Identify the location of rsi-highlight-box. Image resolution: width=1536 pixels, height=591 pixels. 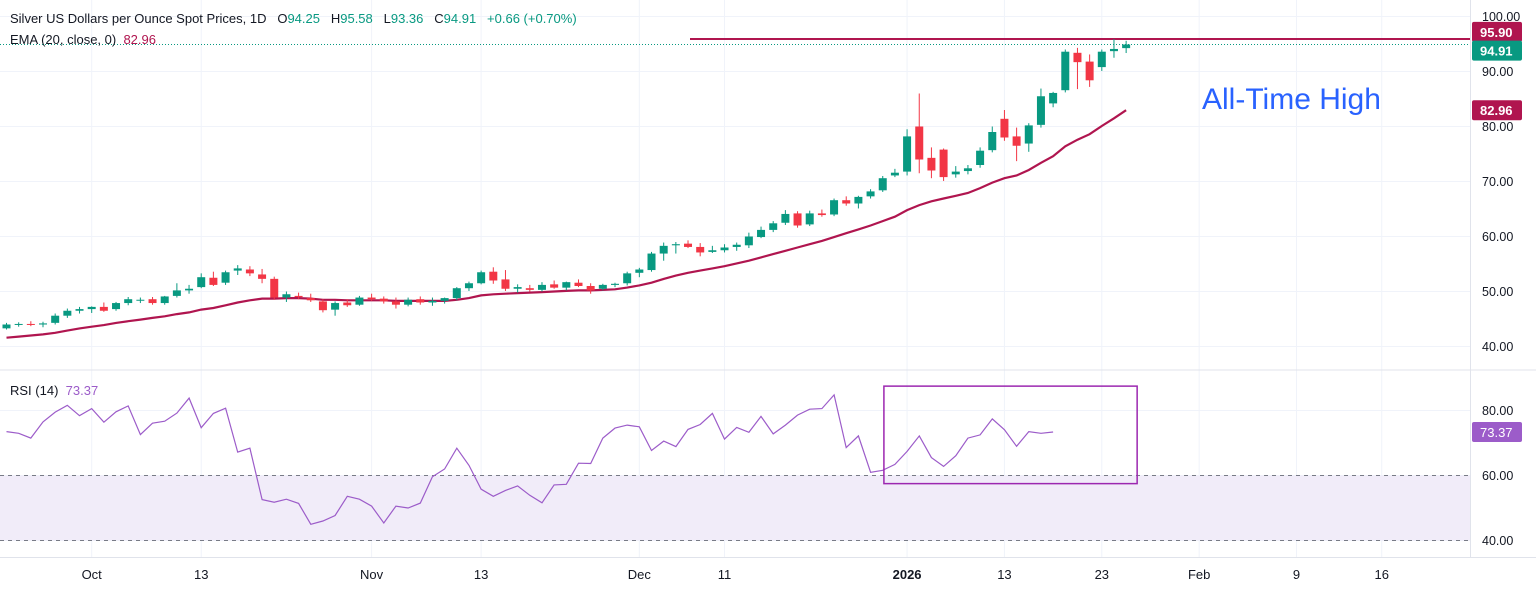
(1010, 435).